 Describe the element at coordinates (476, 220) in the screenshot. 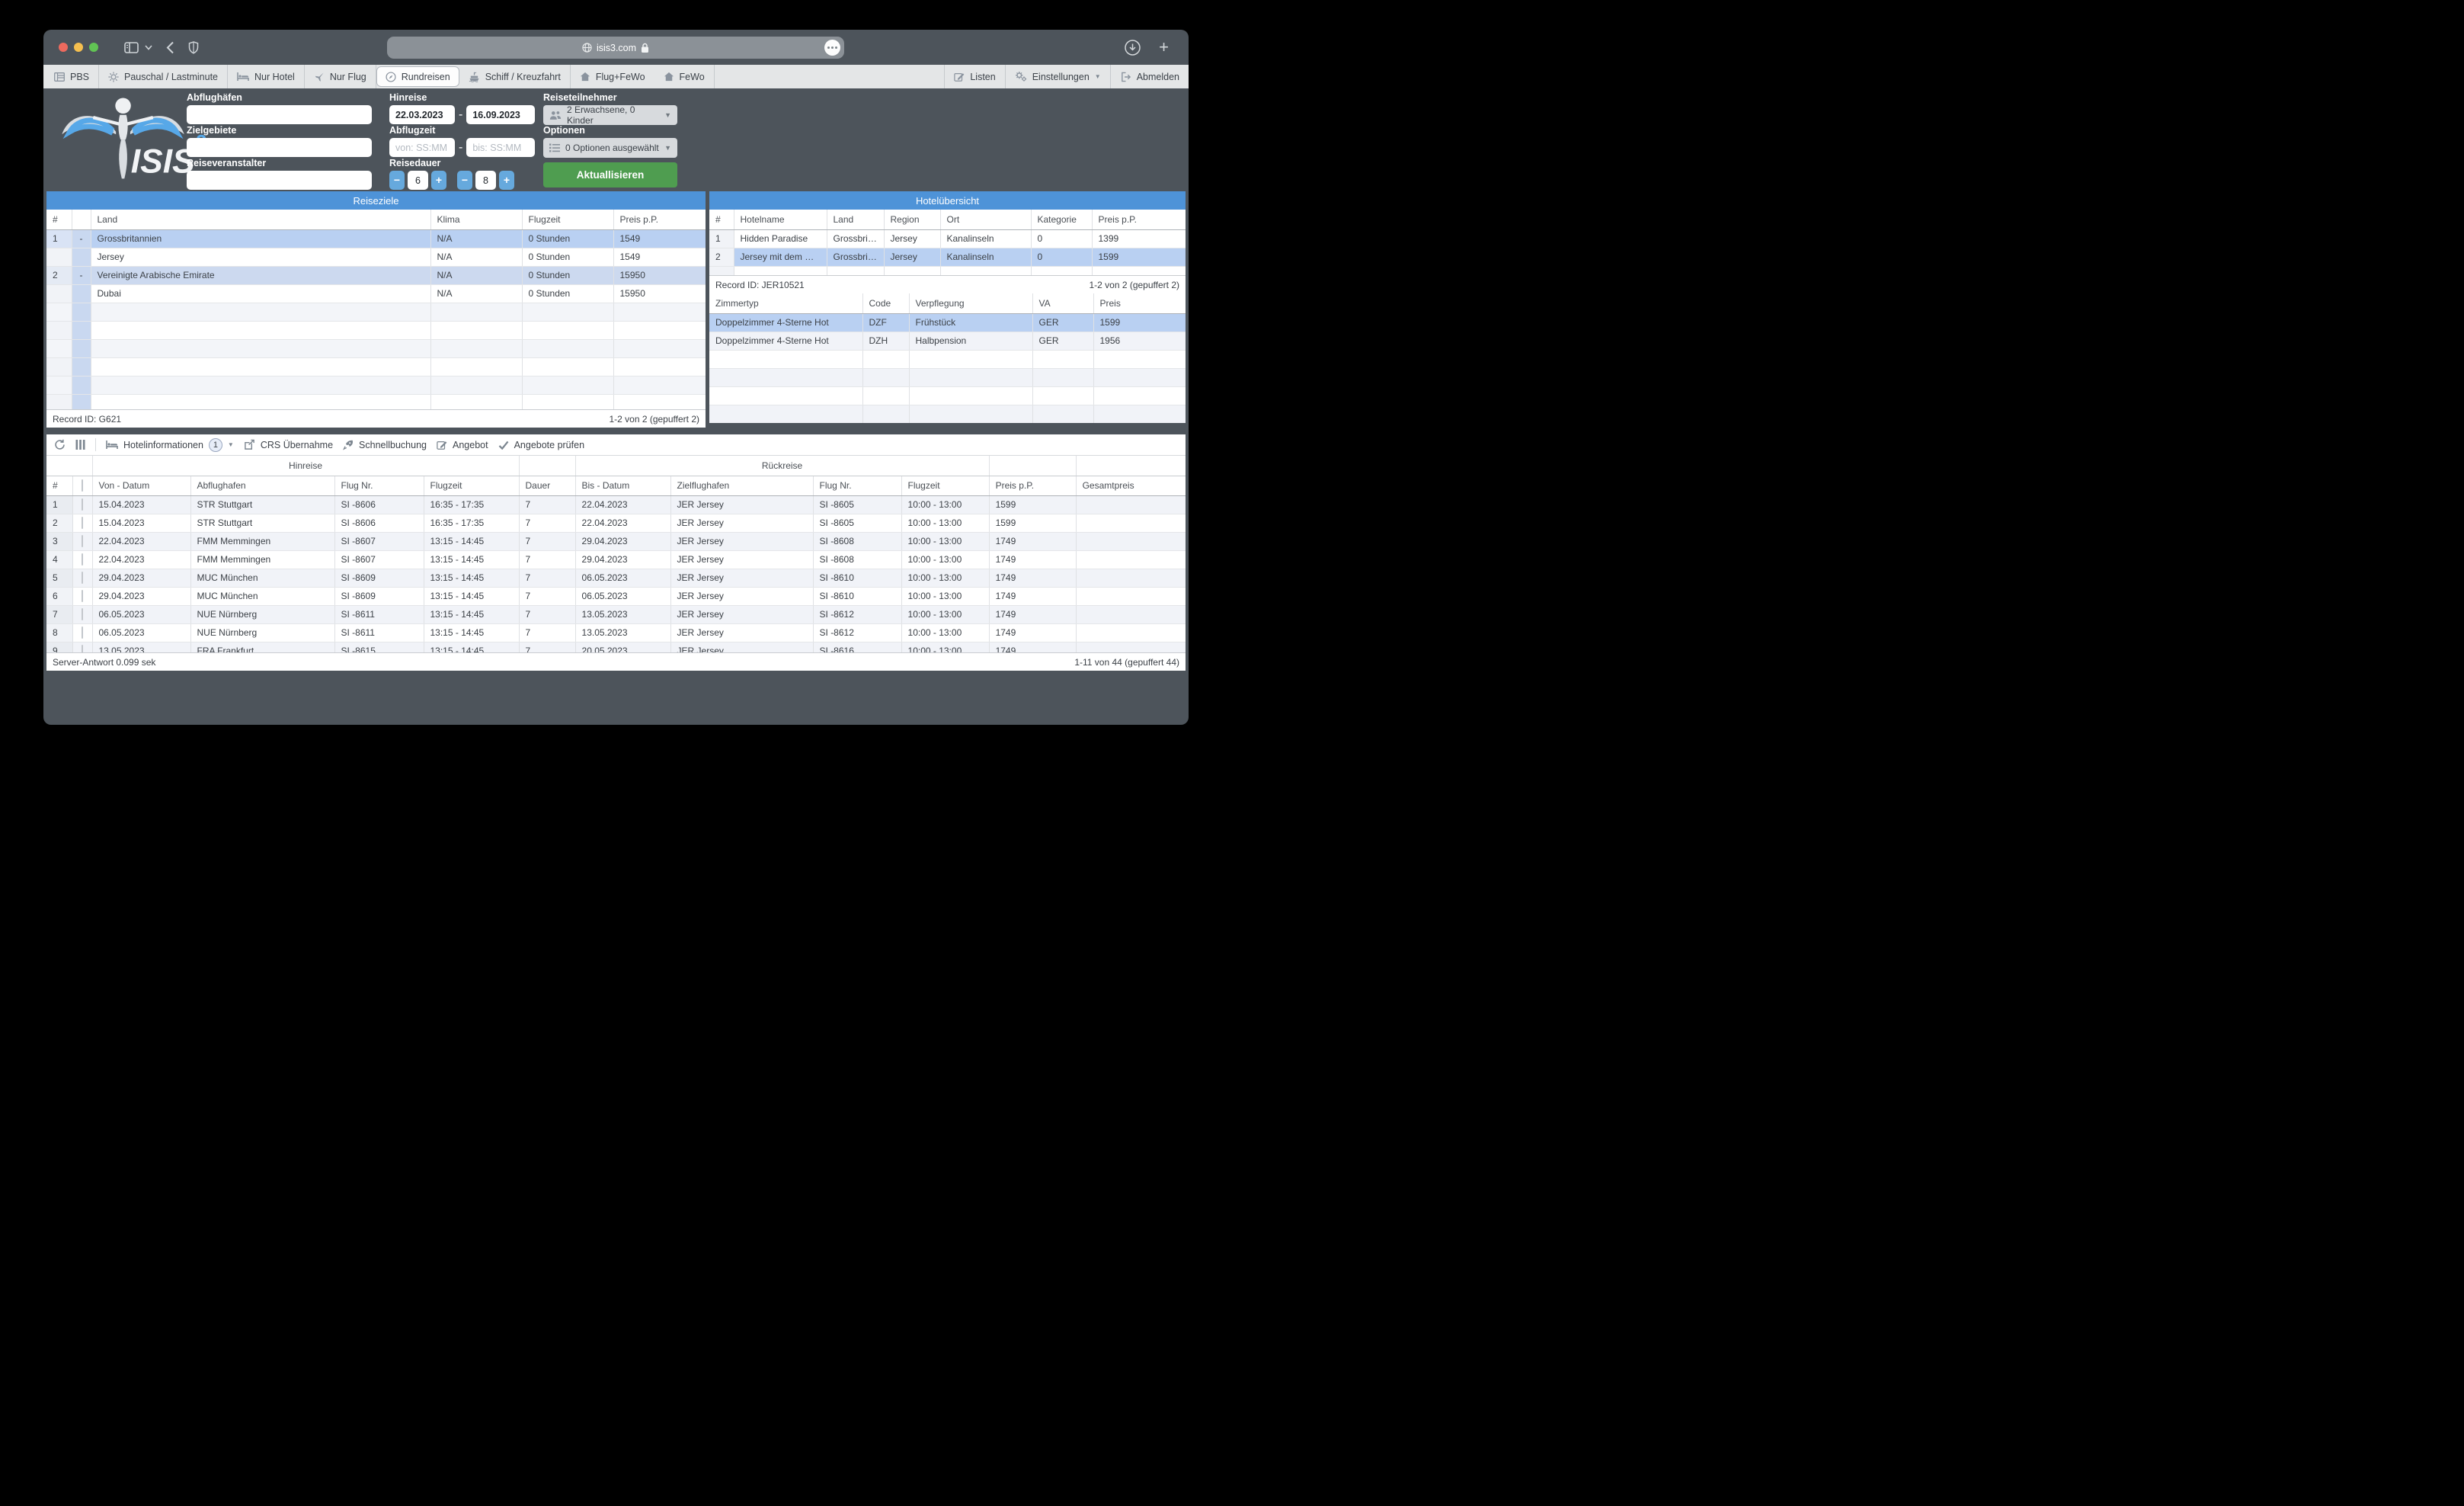

I see `column-header: Klima` at that location.